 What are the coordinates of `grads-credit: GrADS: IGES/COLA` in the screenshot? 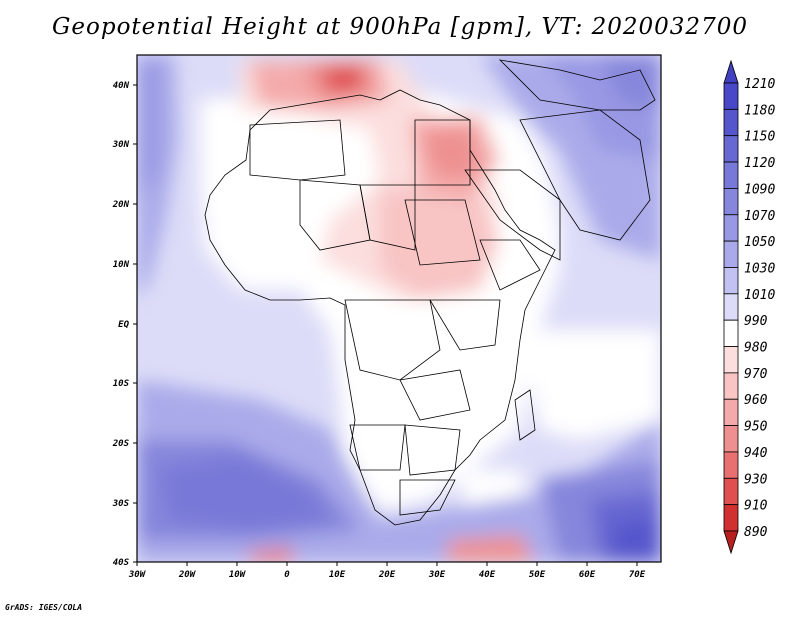 It's located at (44, 607).